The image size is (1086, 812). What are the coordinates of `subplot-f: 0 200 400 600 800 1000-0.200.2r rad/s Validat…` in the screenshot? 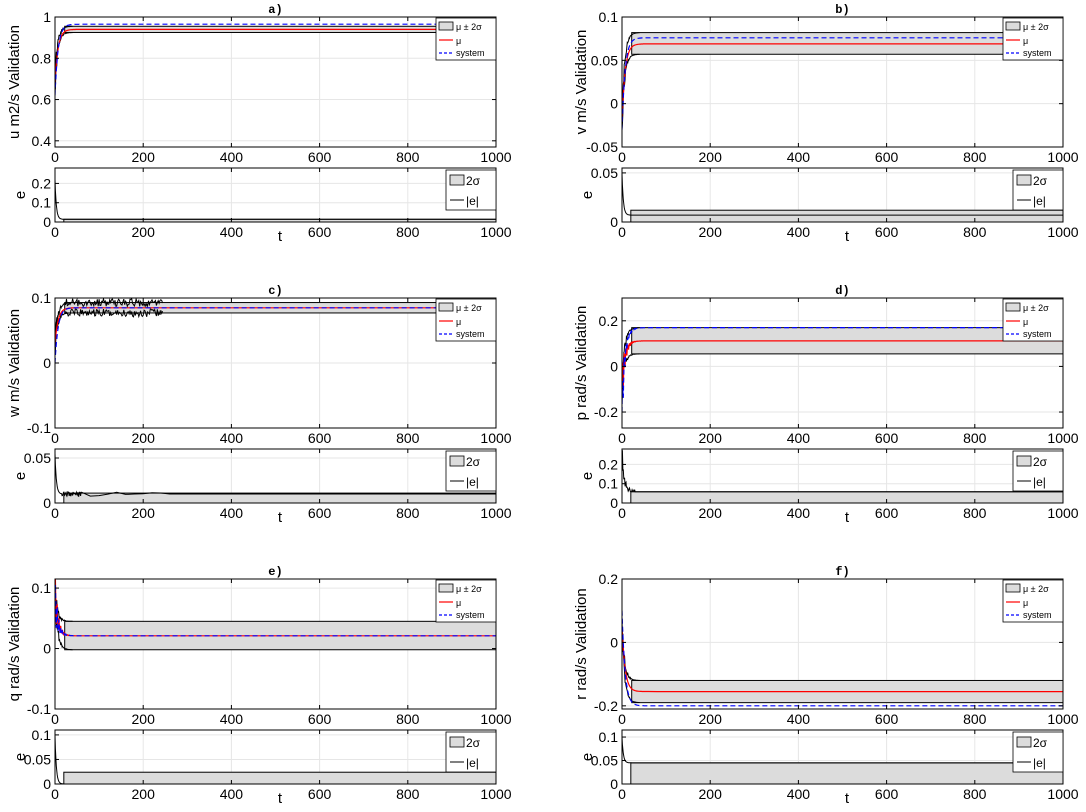 It's located at (826, 686).